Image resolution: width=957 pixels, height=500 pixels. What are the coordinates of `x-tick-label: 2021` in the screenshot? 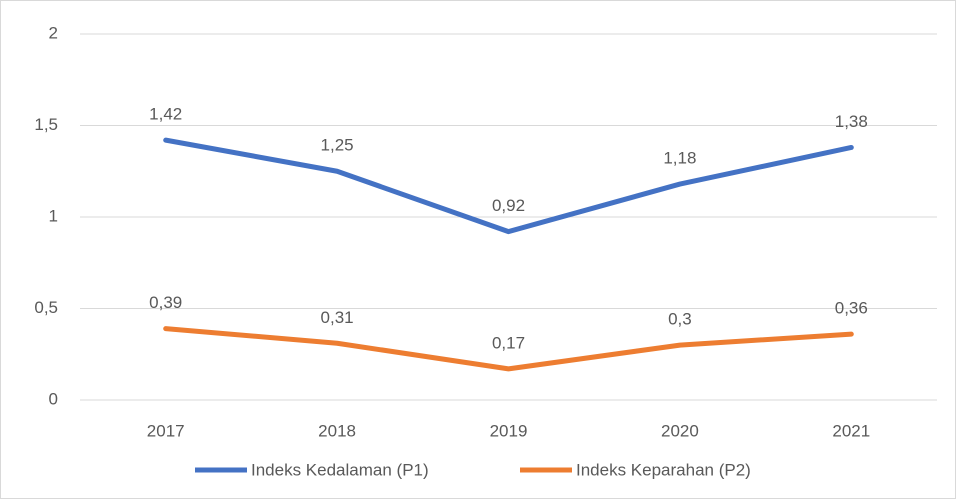 It's located at (851, 430).